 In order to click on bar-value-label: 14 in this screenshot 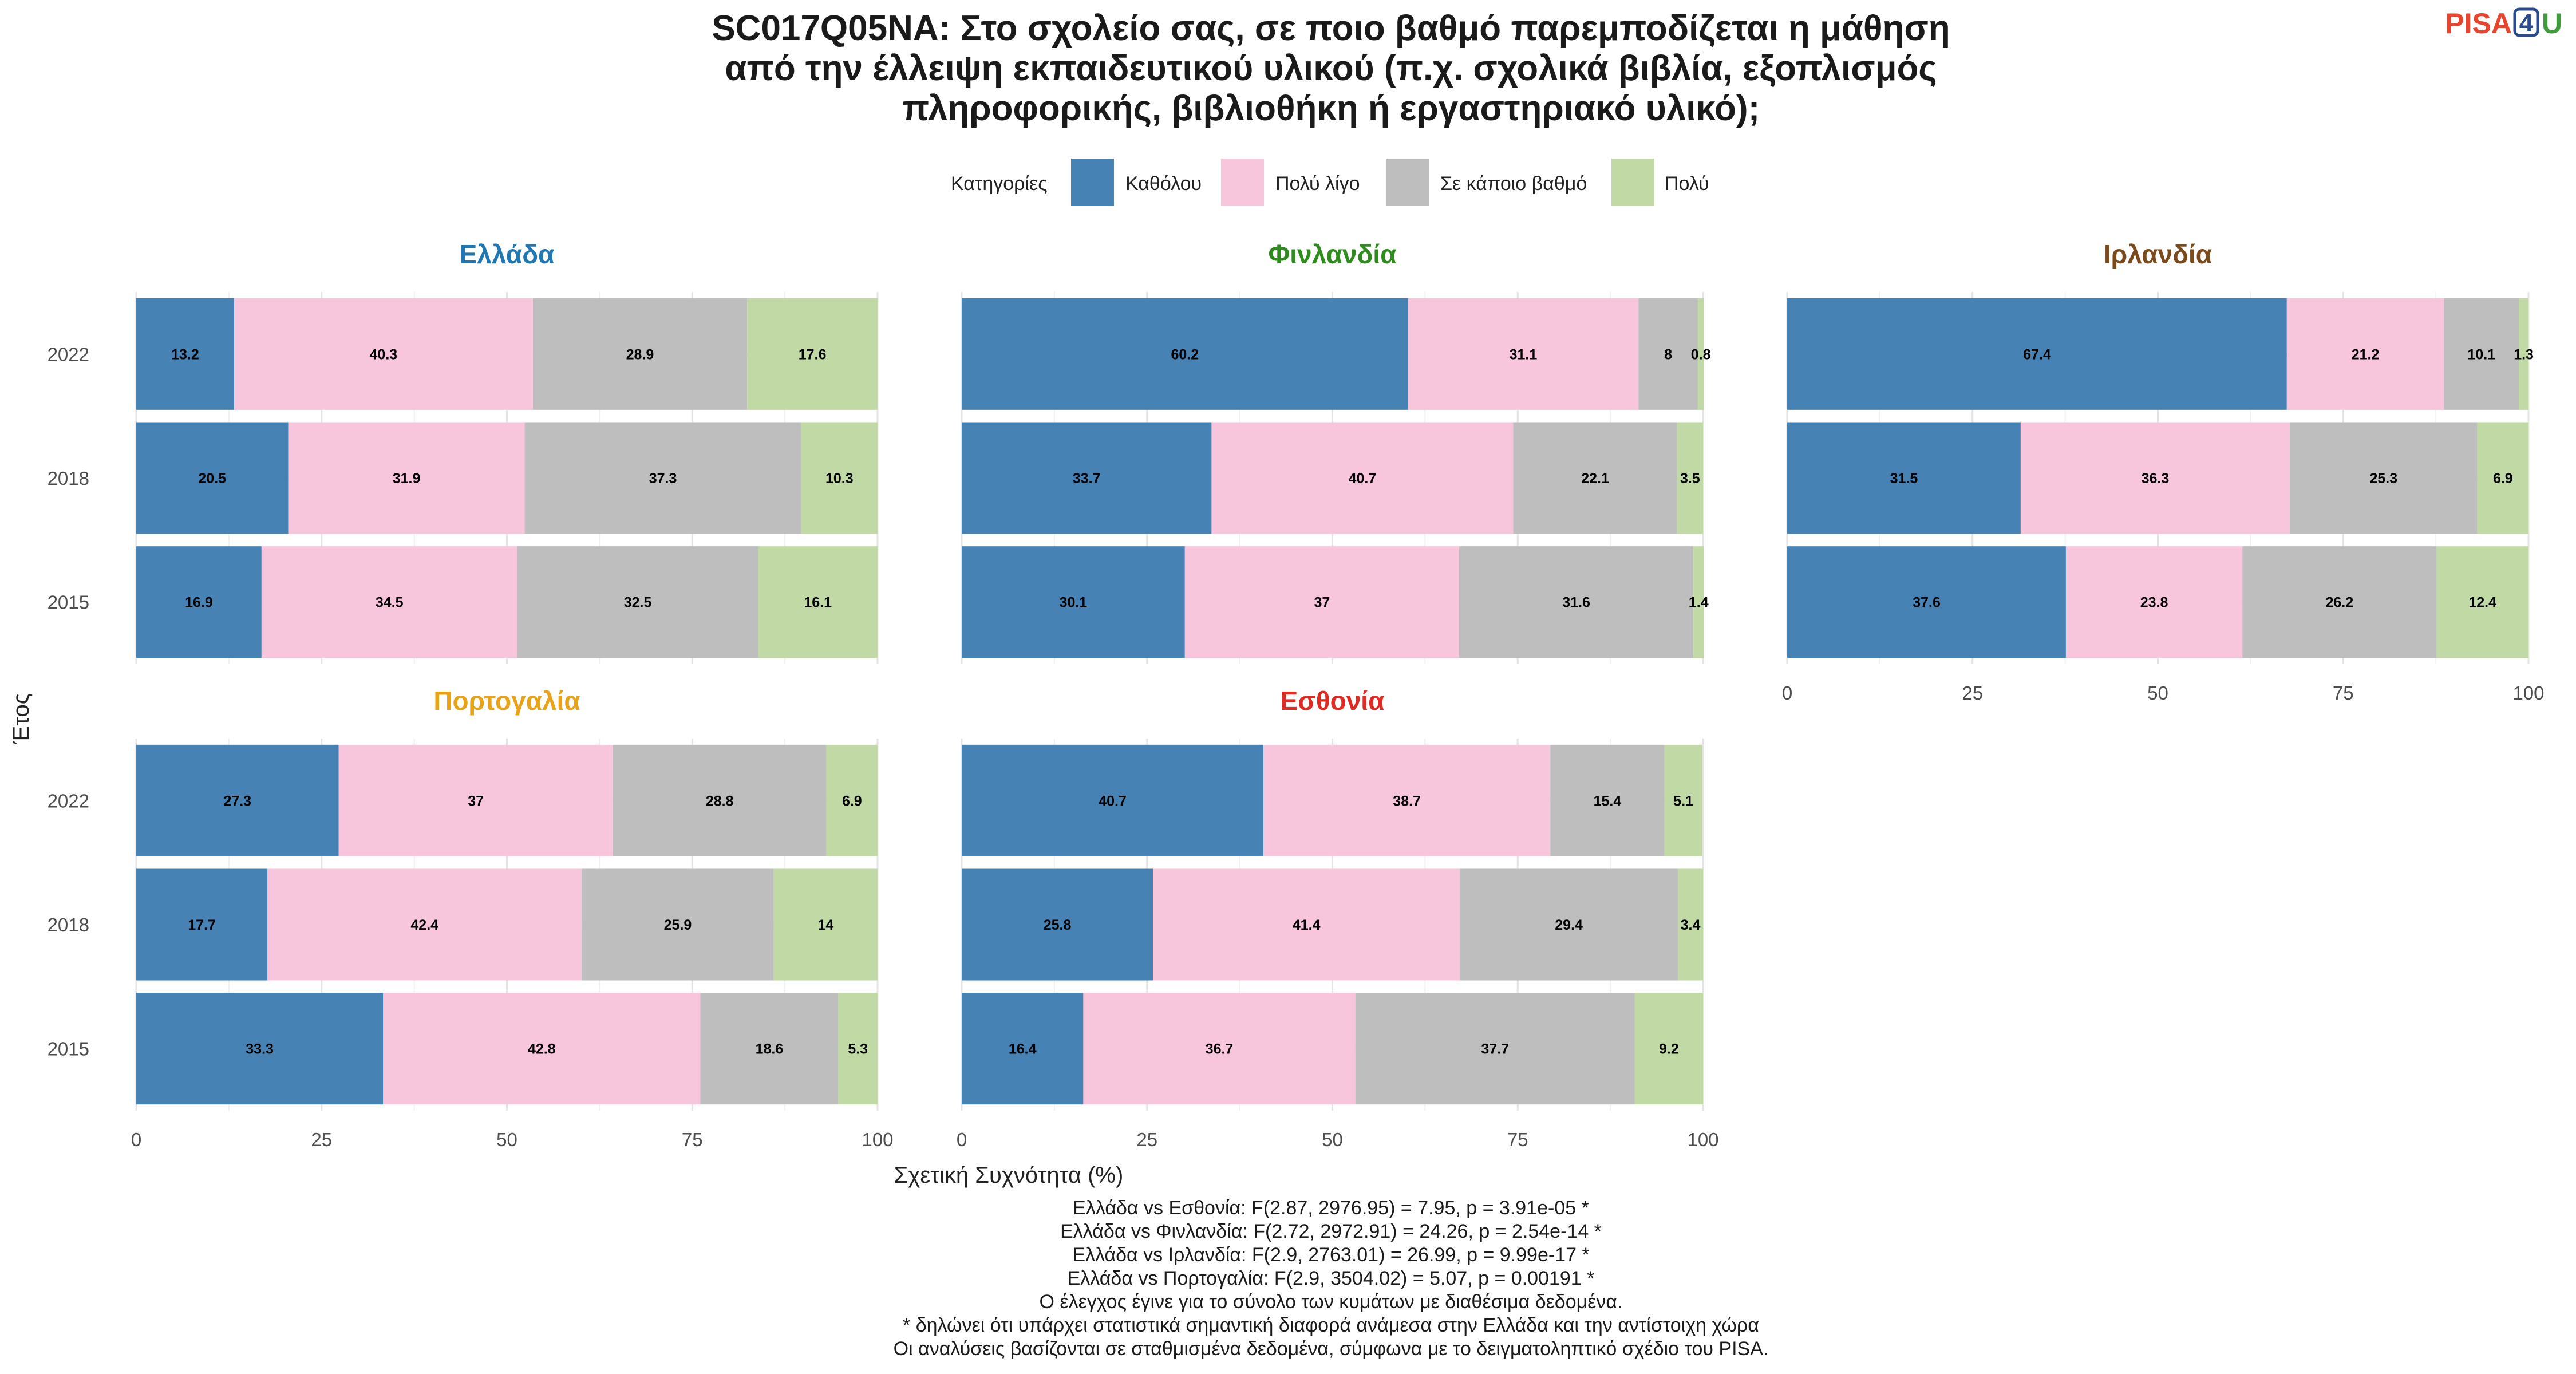, I will do `click(825, 925)`.